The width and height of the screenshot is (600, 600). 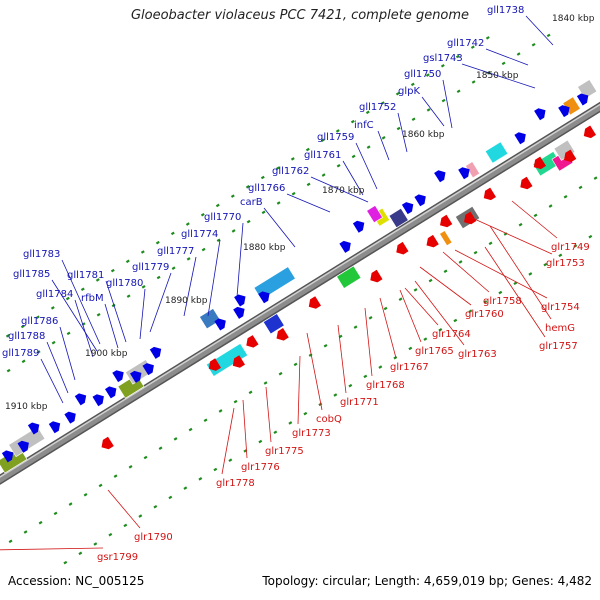 What do you see at coordinates (290, 171) in the screenshot?
I see `forward-gene-label: gll1762` at bounding box center [290, 171].